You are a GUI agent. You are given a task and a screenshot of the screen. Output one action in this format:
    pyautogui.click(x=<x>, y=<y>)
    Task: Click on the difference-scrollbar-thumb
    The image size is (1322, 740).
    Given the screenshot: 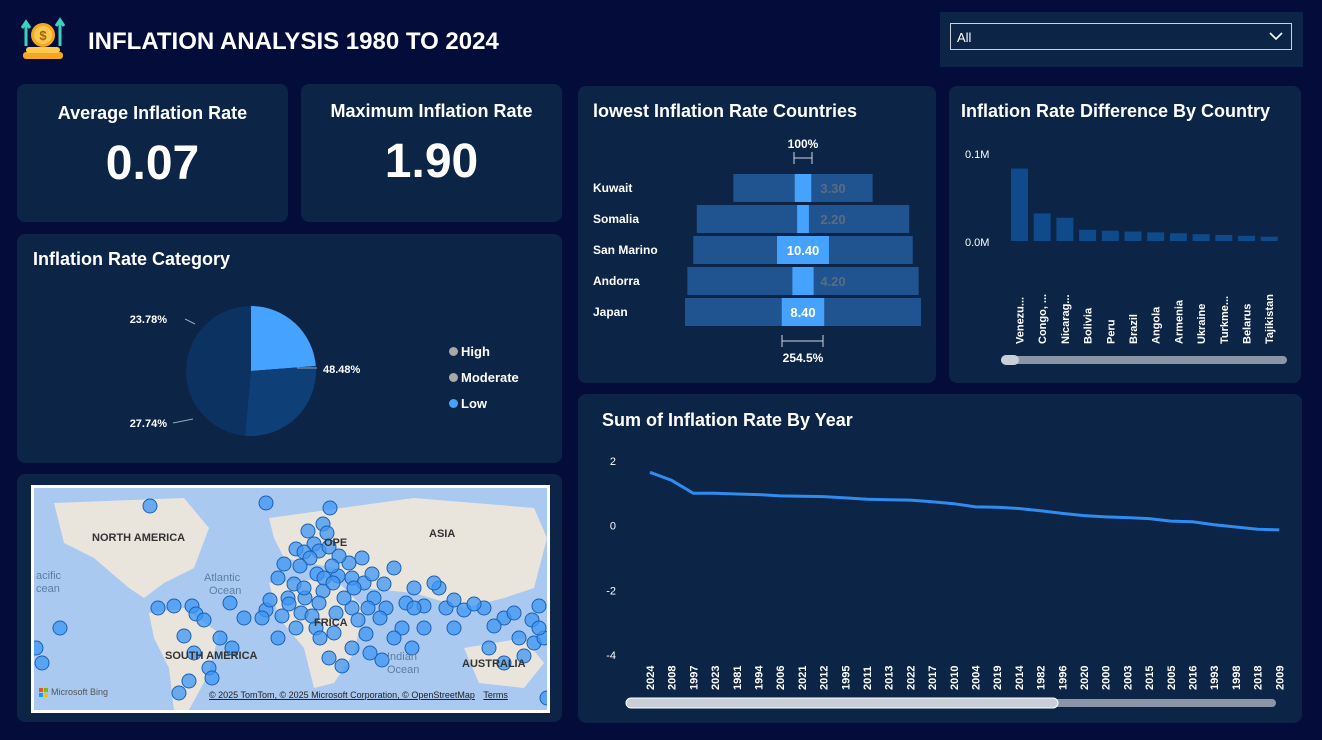 What is the action you would take?
    pyautogui.click(x=1010, y=360)
    